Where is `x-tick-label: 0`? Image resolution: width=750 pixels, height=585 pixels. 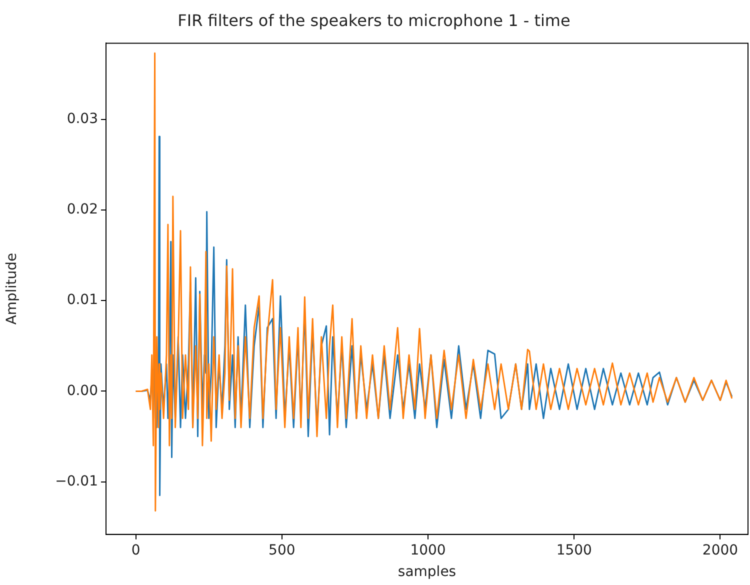 x-tick-label: 0 is located at coordinates (135, 550).